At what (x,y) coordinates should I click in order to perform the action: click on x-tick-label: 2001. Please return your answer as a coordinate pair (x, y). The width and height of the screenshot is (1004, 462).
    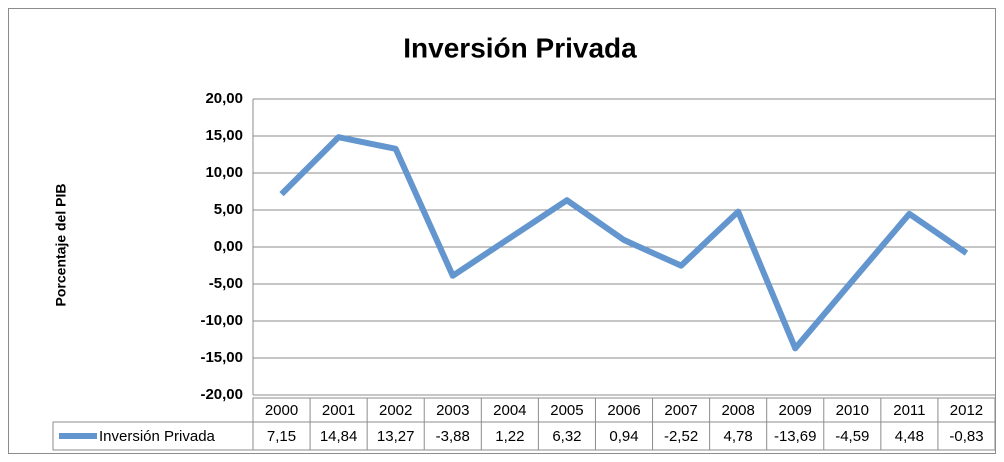
    Looking at the image, I should click on (338, 410).